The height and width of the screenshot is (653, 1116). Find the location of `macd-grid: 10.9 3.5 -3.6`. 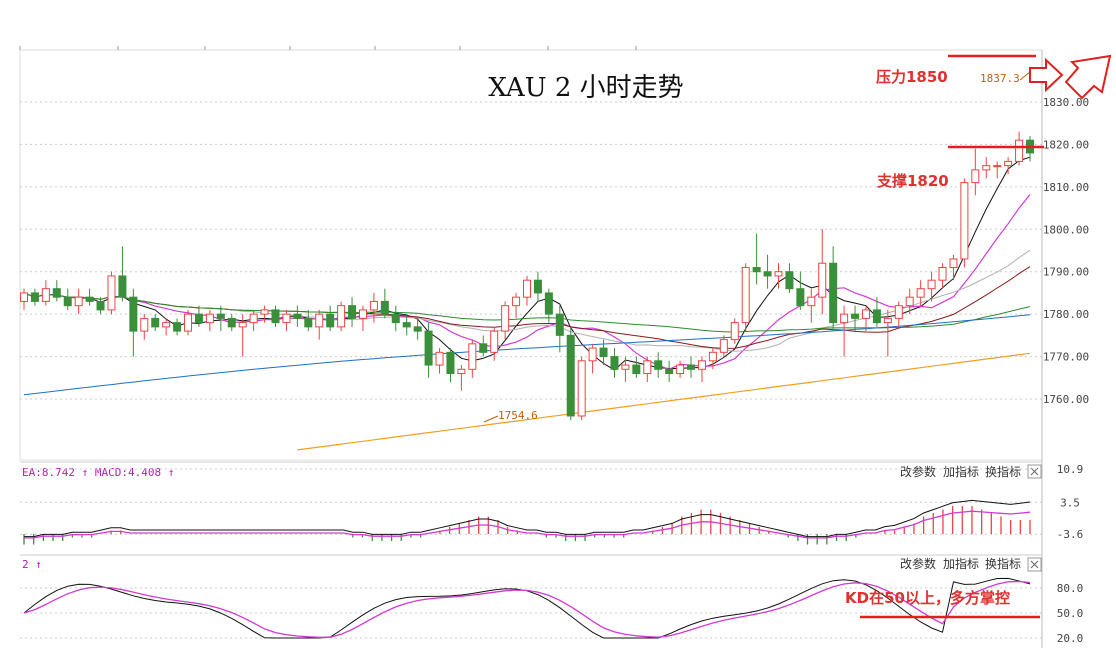

macd-grid: 10.9 3.5 -3.6 is located at coordinates (551, 502).